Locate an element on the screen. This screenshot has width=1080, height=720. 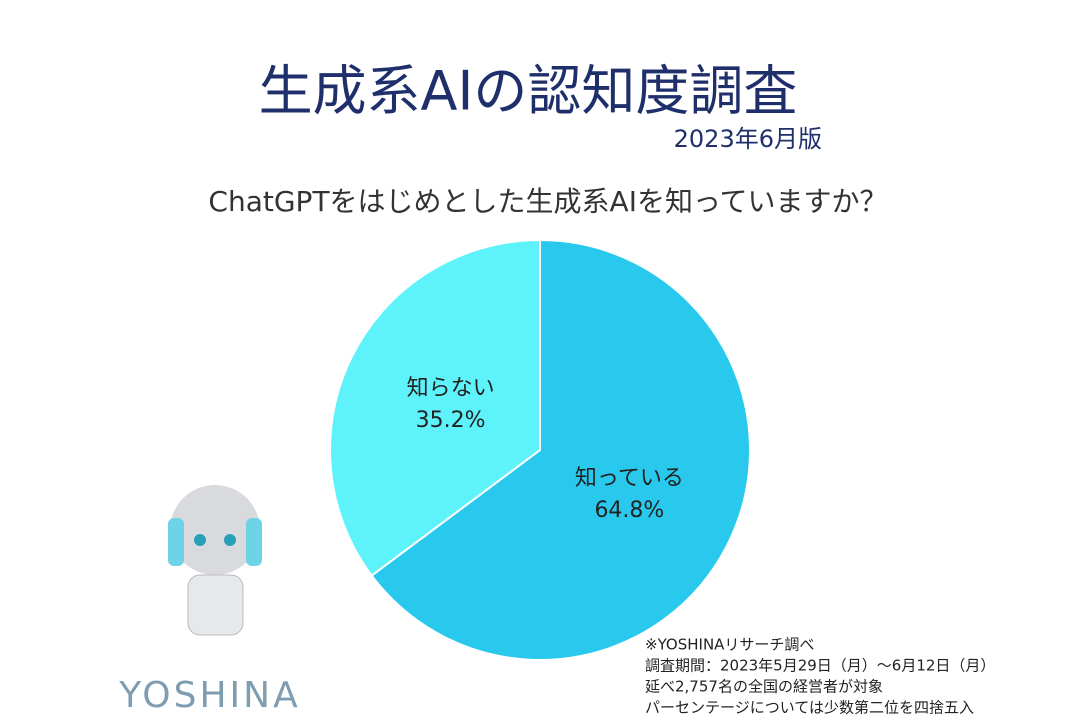
mascot-body is located at coordinates (215, 605).